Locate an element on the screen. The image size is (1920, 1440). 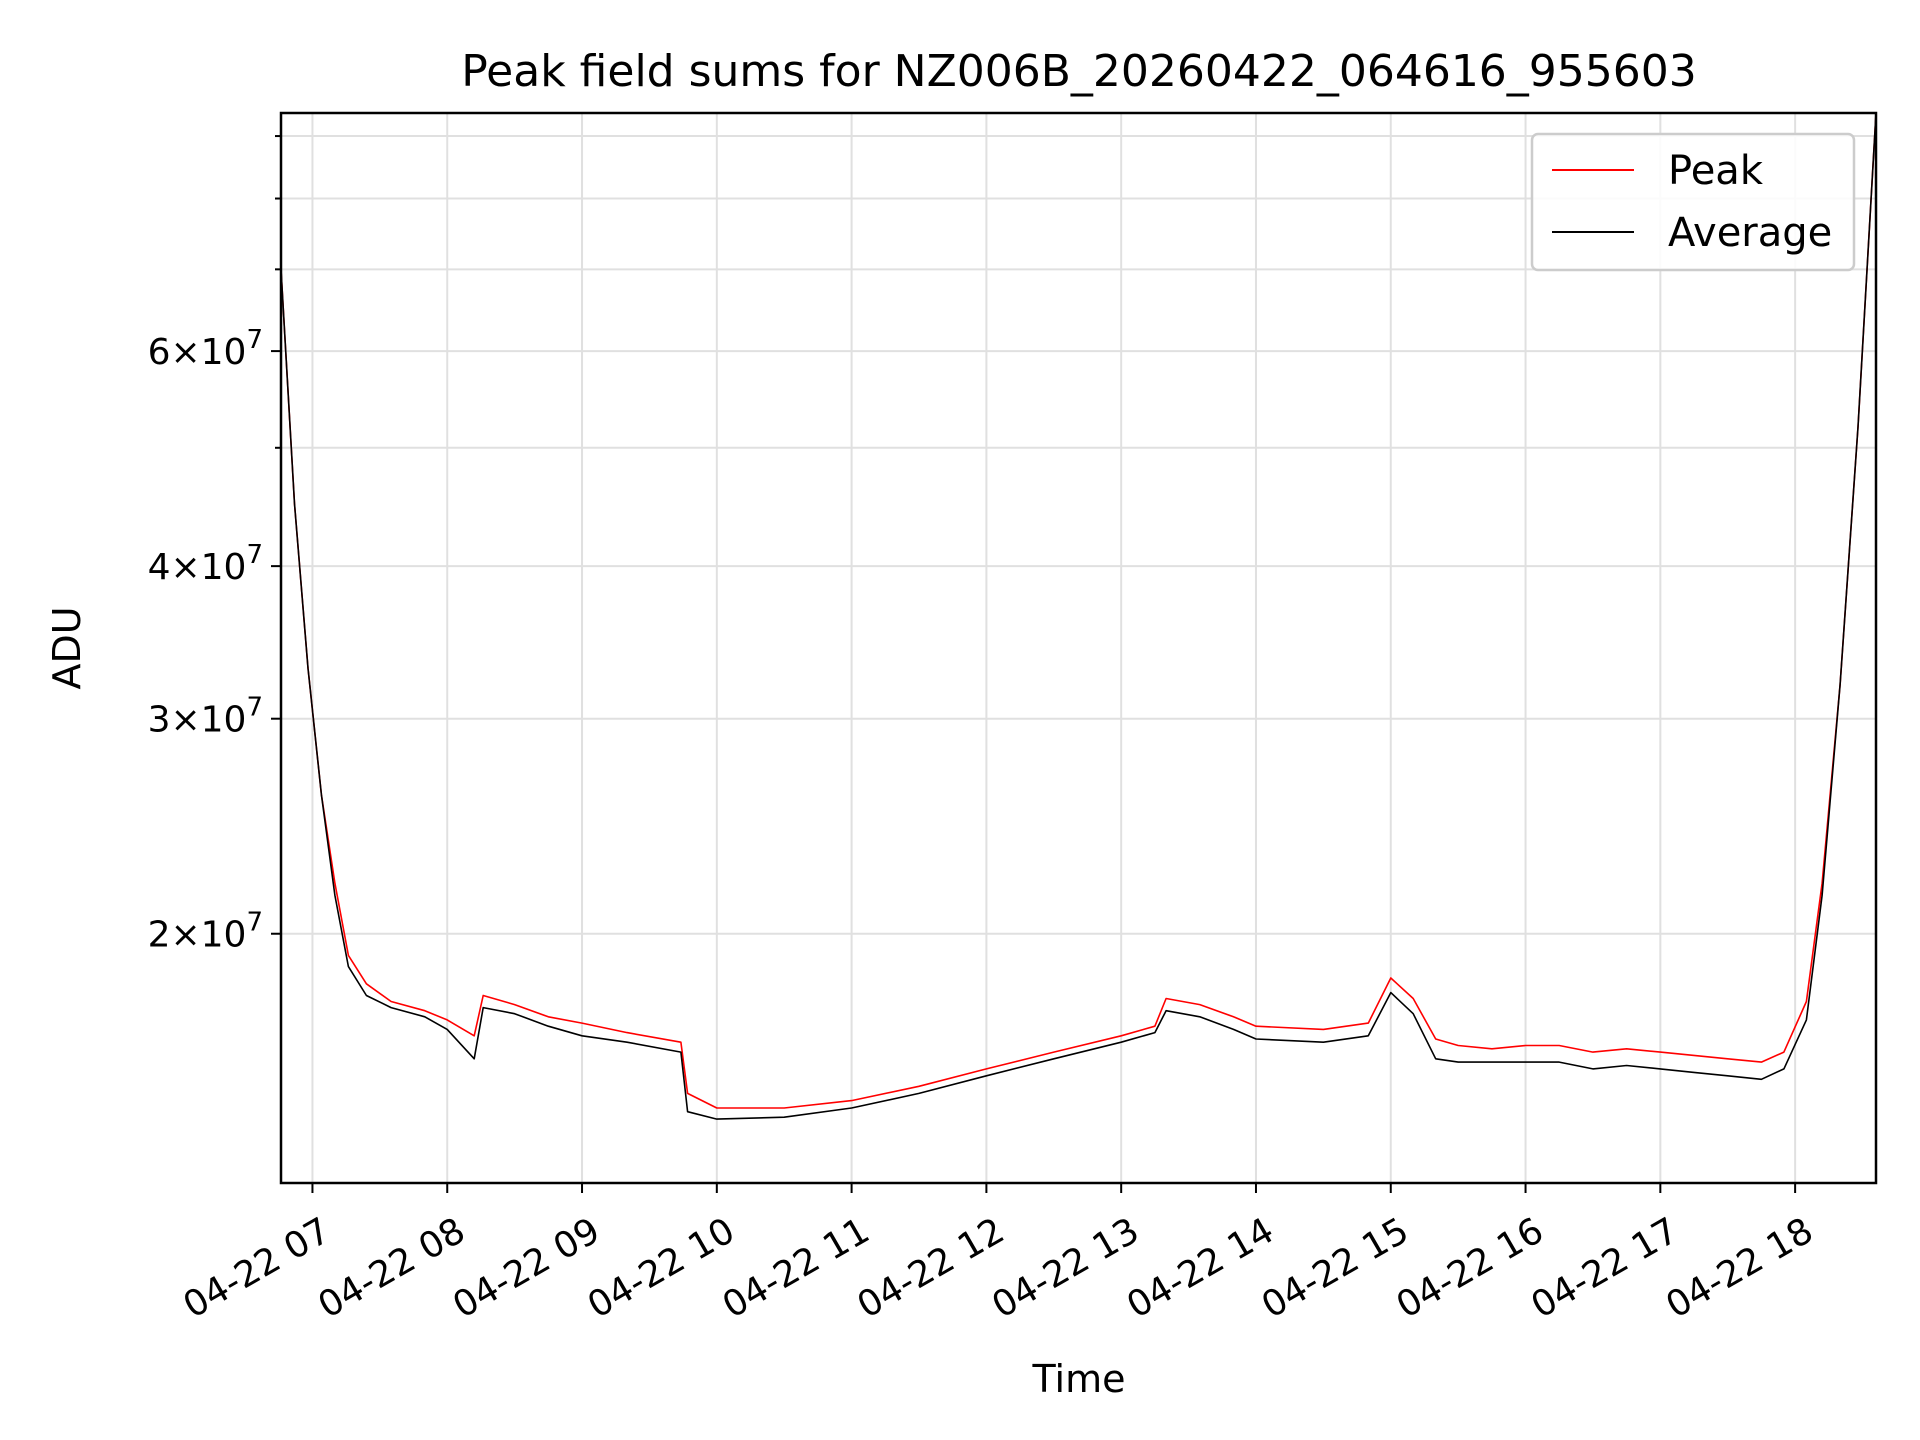
y-tick-label: 2×107 is located at coordinates (205, 932).